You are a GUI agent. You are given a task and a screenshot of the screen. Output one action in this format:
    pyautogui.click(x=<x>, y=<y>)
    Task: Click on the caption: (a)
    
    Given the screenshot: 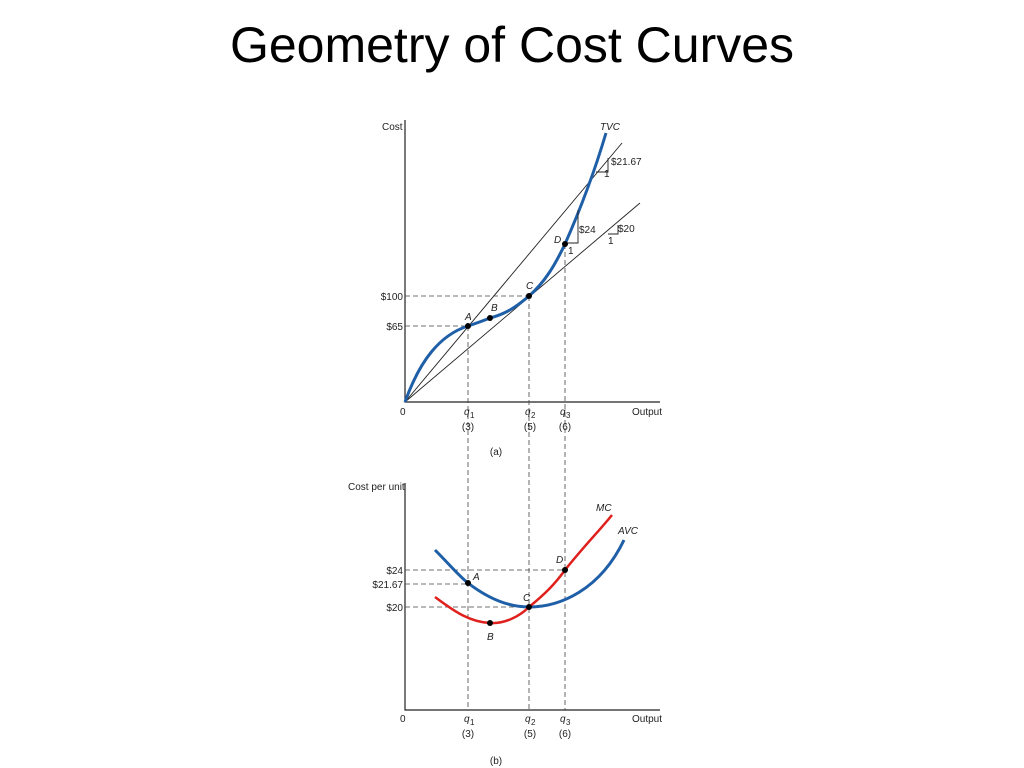 What is the action you would take?
    pyautogui.click(x=496, y=452)
    